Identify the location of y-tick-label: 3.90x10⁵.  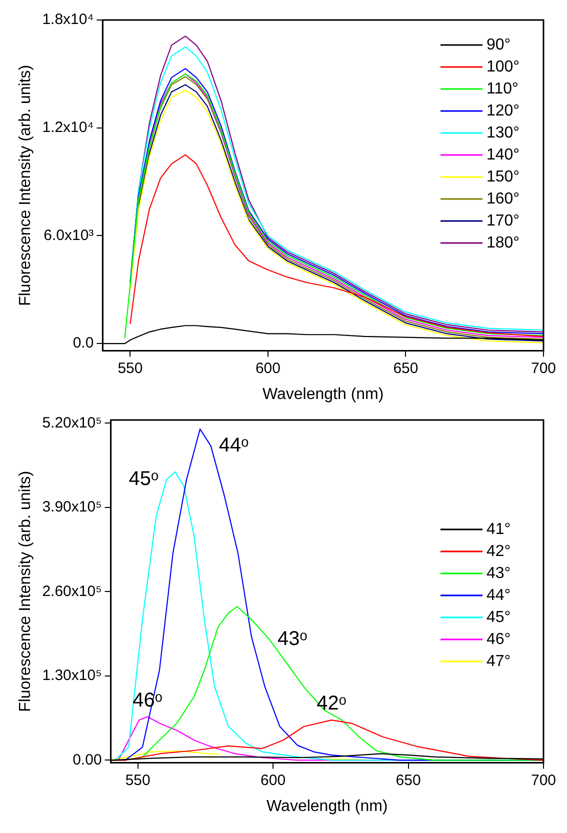
(72, 507).